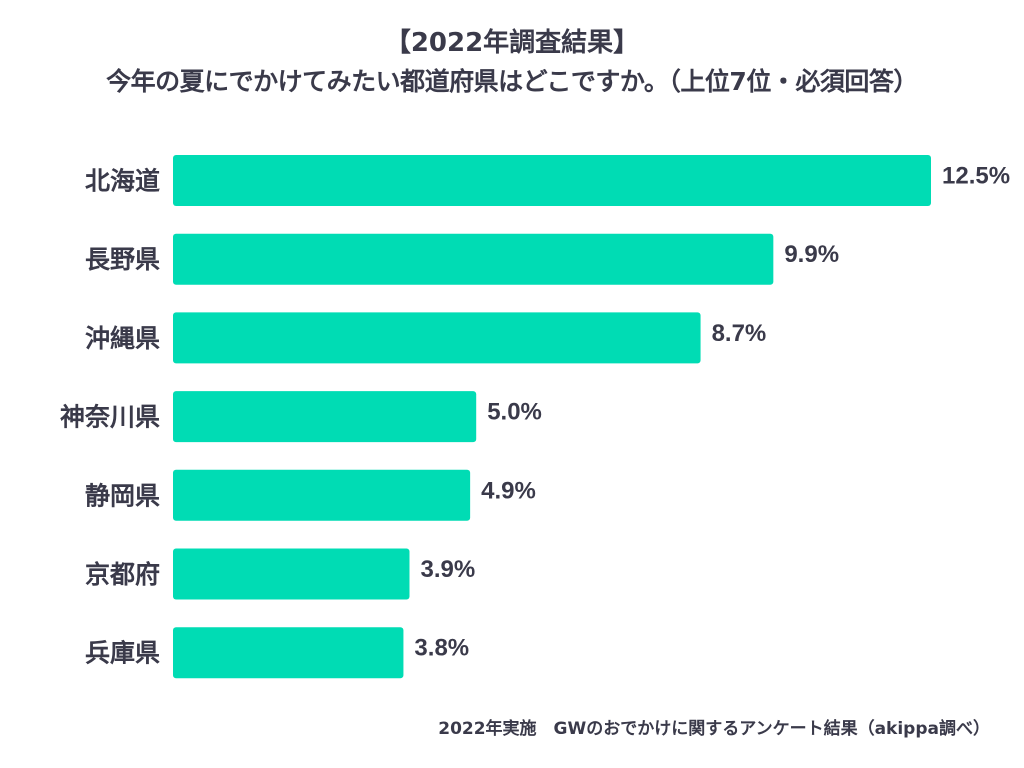 Image resolution: width=1024 pixels, height=768 pixels. I want to click on value-label-4: 5.0%, so click(514, 412).